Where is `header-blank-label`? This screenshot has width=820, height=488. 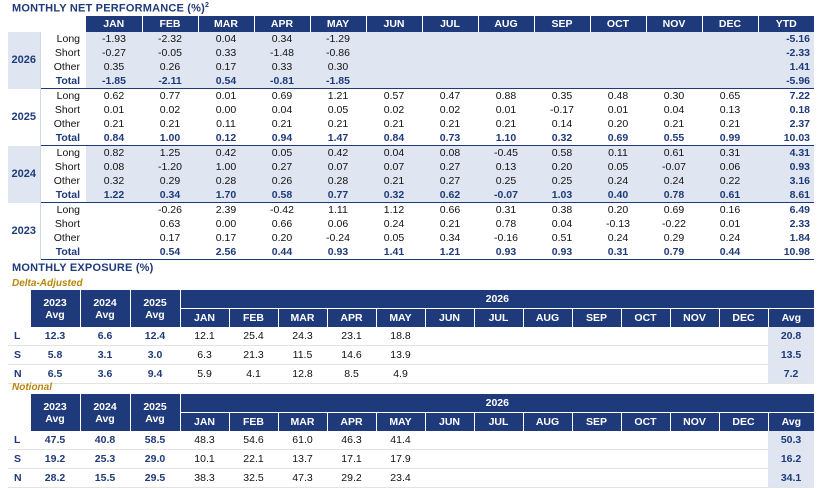 header-blank-label is located at coordinates (63, 24).